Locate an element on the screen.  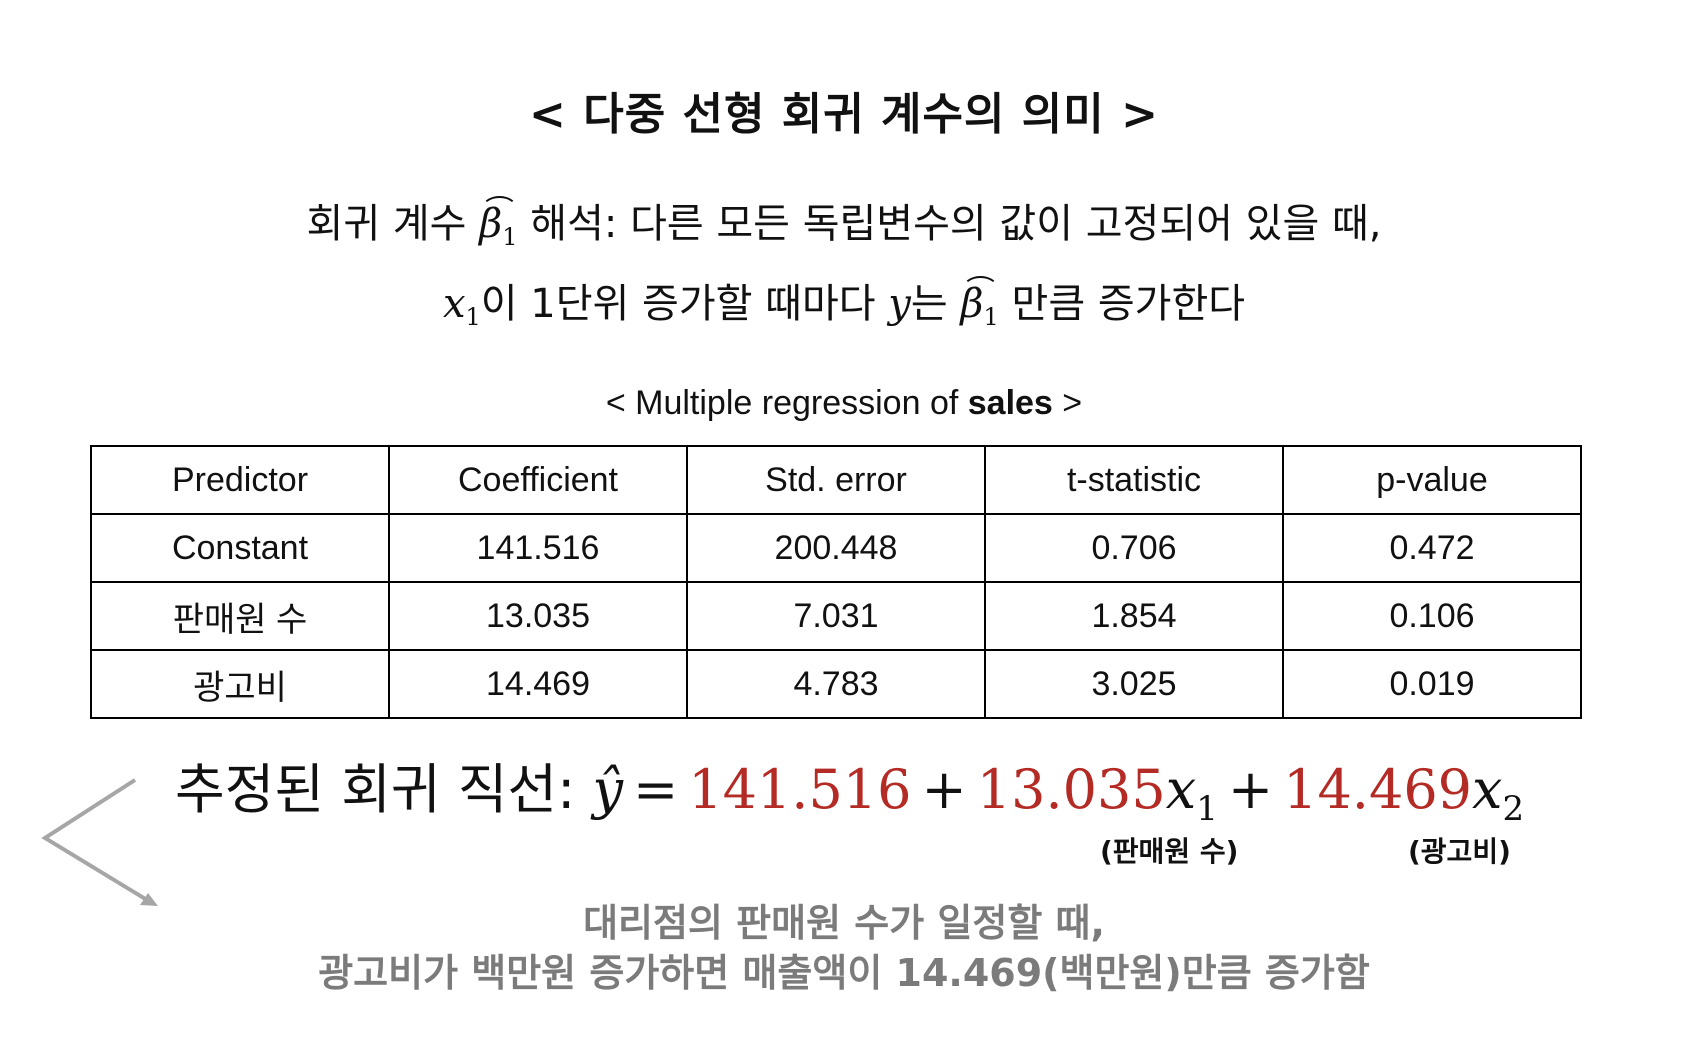
equals-sign: = is located at coordinates (655, 789).